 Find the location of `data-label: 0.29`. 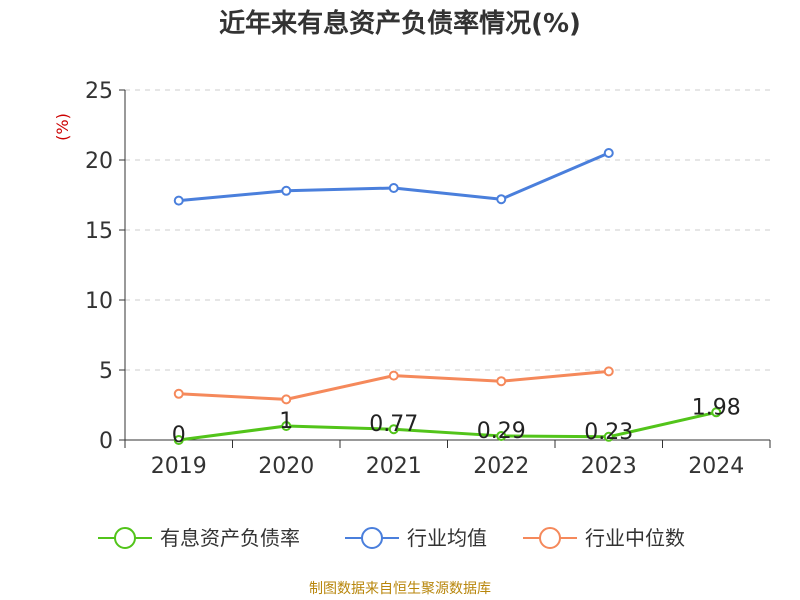

data-label: 0.29 is located at coordinates (501, 431).